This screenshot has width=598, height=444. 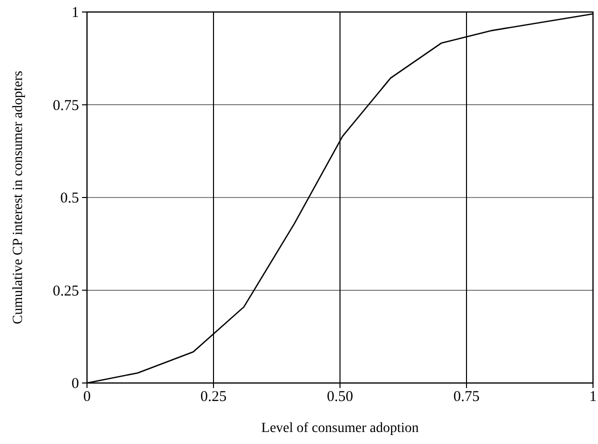 What do you see at coordinates (87, 397) in the screenshot?
I see `x-tick-label: 0` at bounding box center [87, 397].